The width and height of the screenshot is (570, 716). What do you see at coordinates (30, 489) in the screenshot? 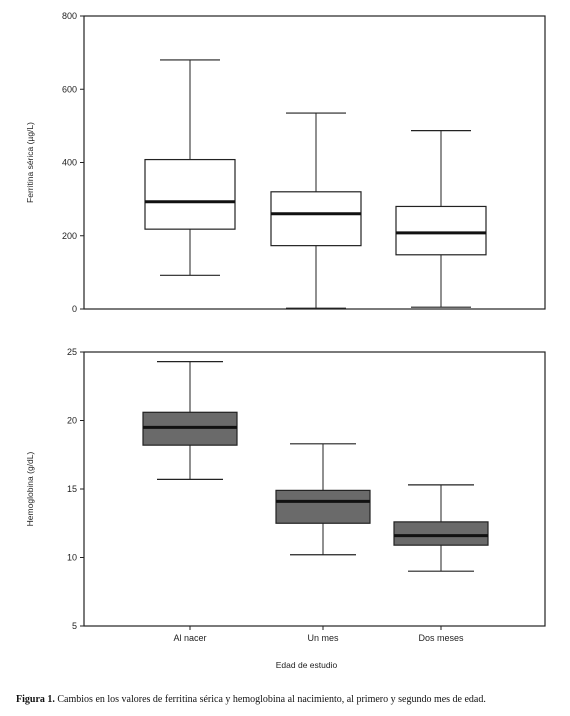
I see `y-axis-title: Hemoglobina (g/dL)` at bounding box center [30, 489].